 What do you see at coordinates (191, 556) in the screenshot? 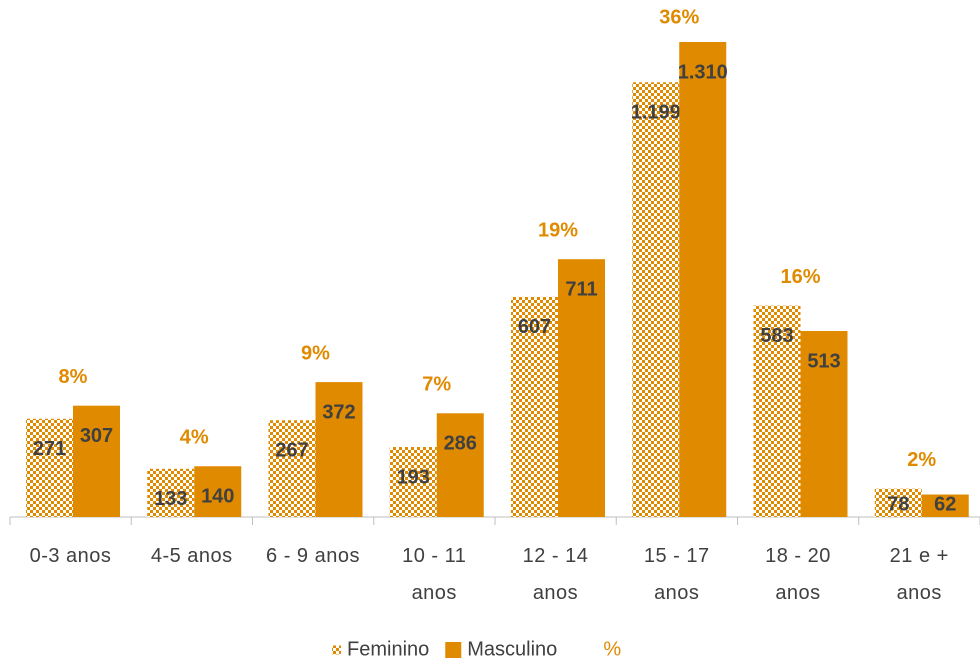
I see `x-tick-label: 4-5 anos` at bounding box center [191, 556].